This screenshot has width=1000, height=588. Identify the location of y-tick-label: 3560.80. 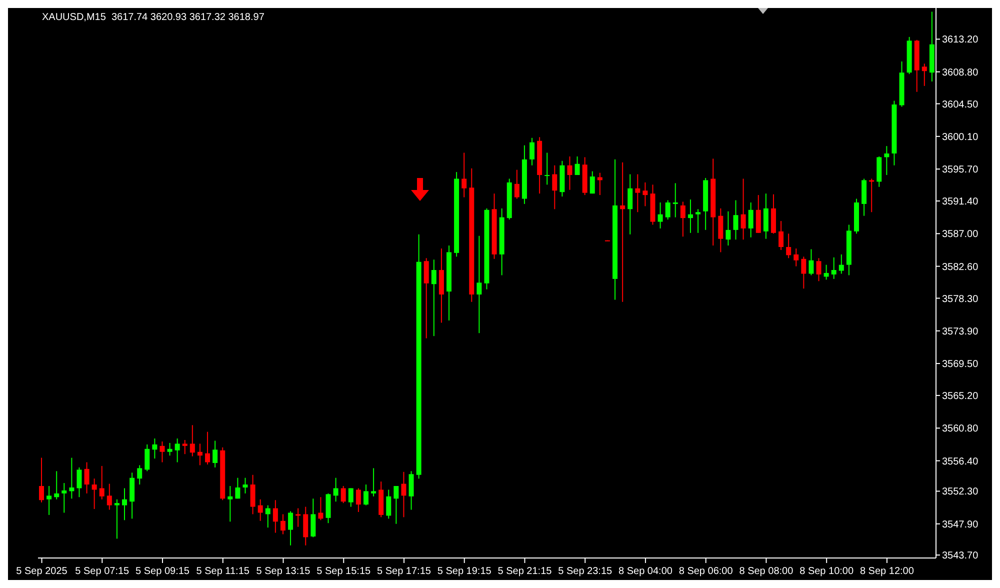
(960, 429).